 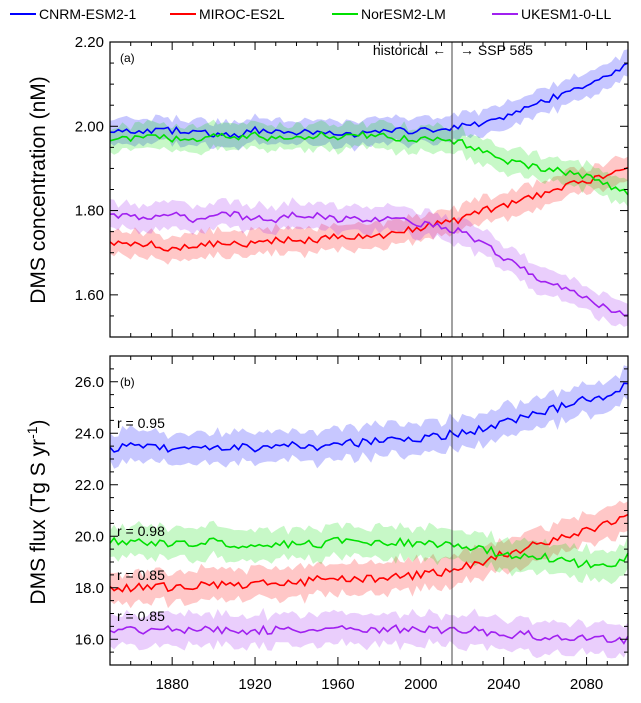 What do you see at coordinates (87, 14) in the screenshot?
I see `legend-label-cnrm: CNRM-ESM2-1` at bounding box center [87, 14].